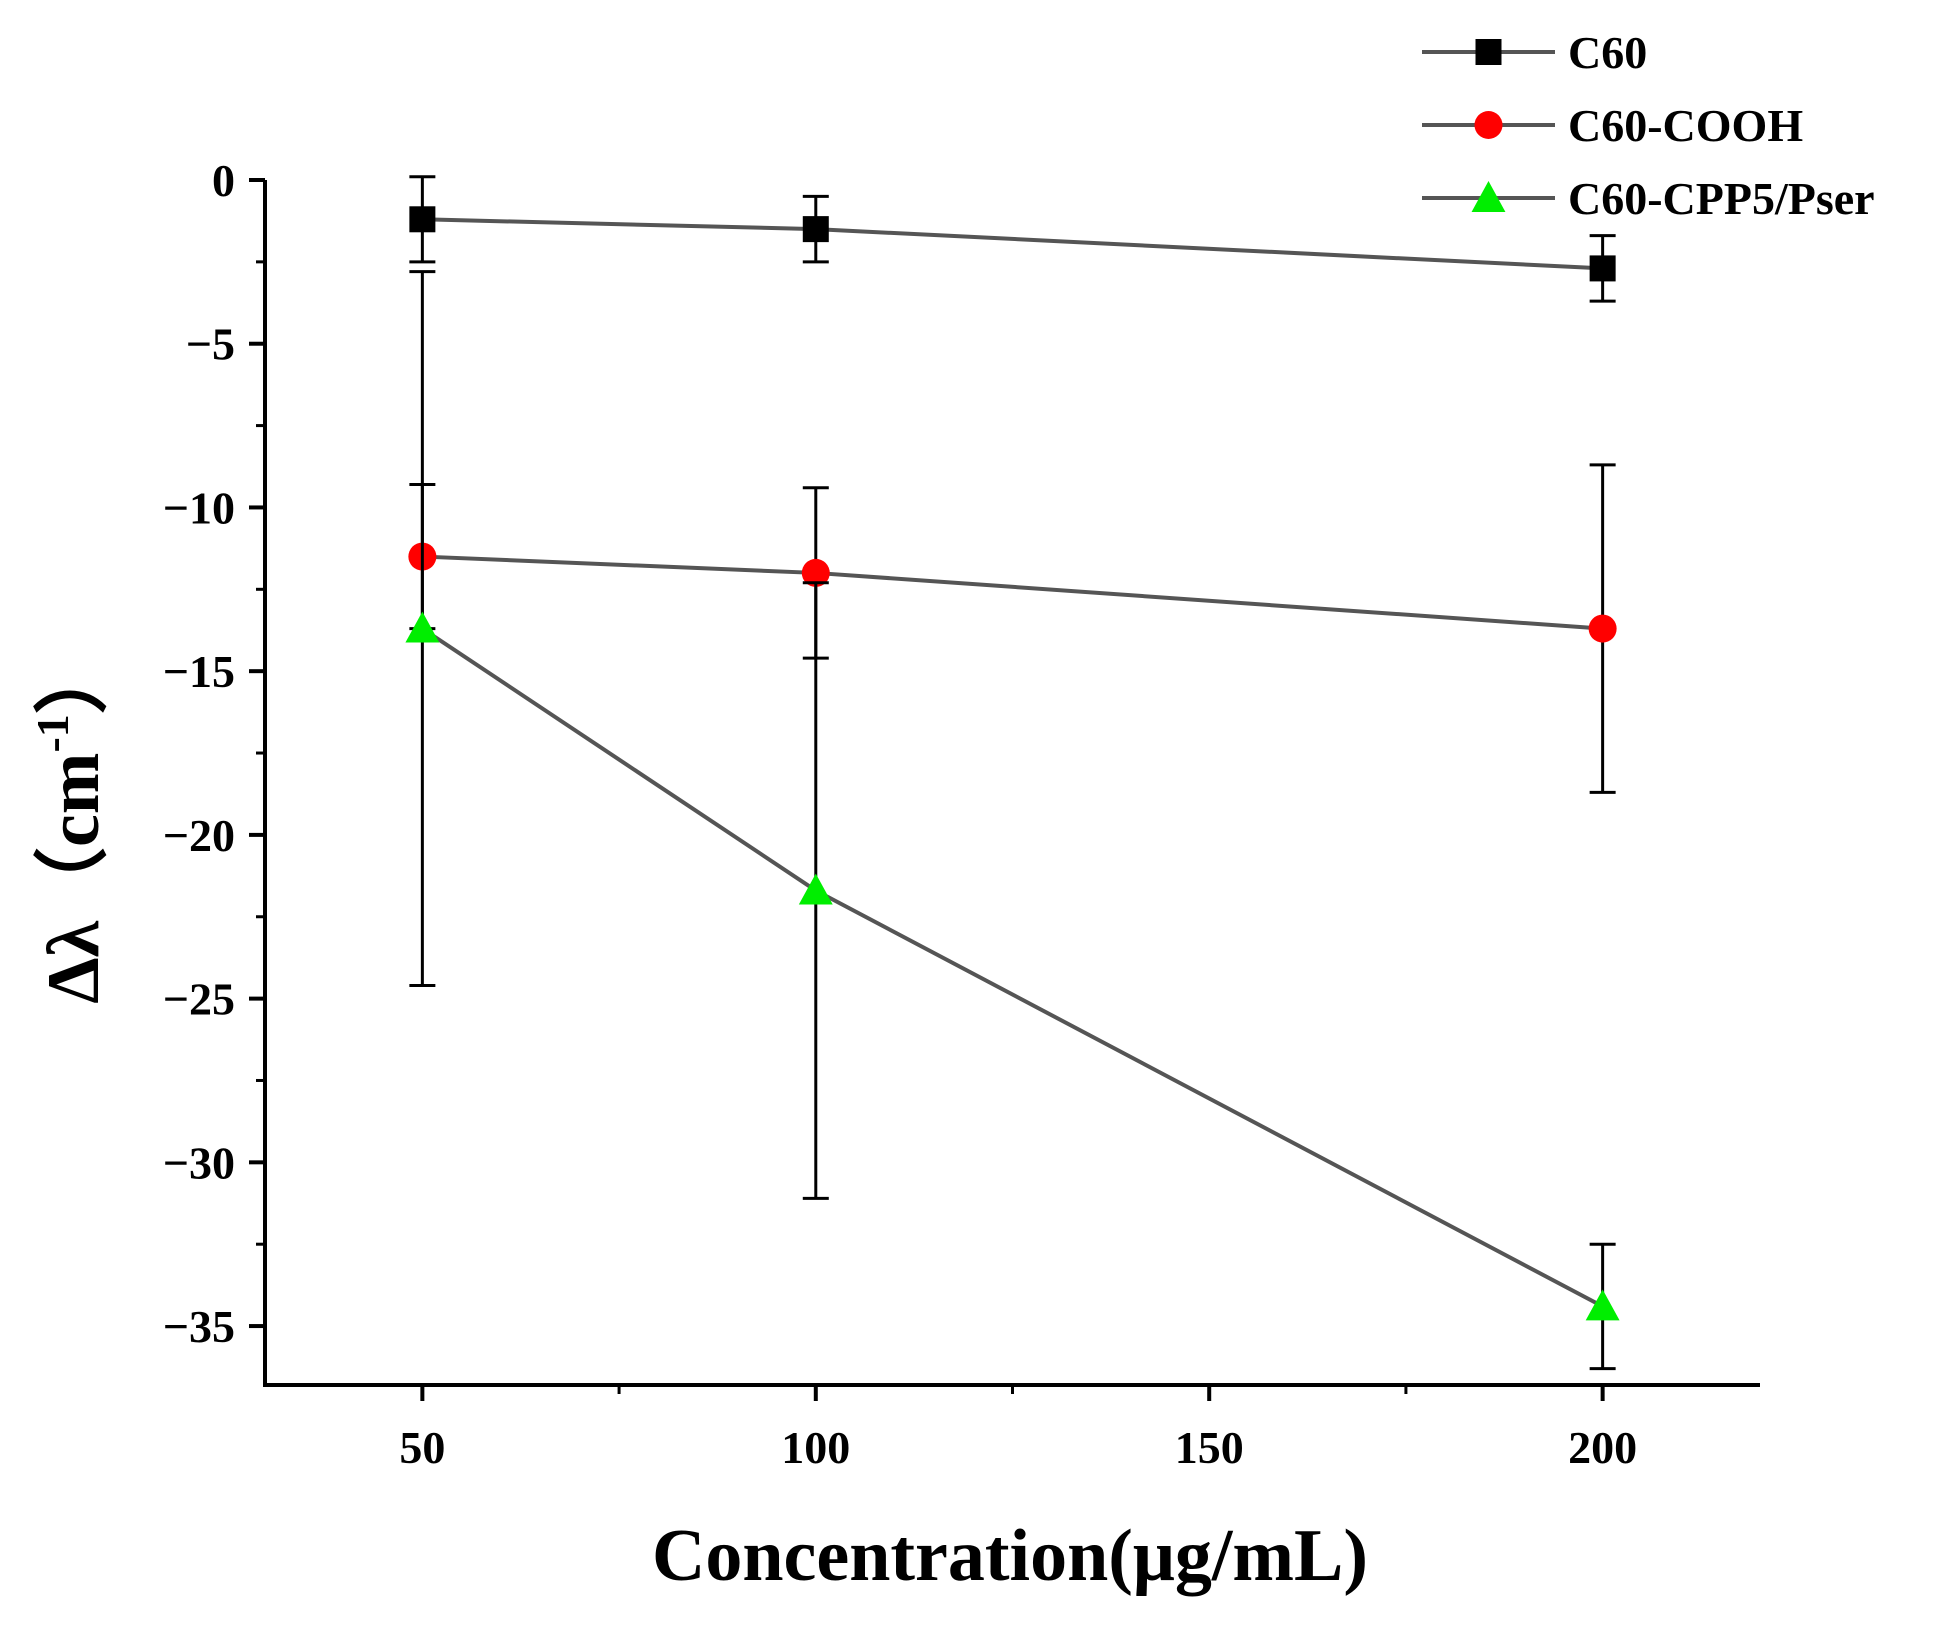 The image size is (1957, 1628). I want to click on legend-label: C60, so click(1607, 52).